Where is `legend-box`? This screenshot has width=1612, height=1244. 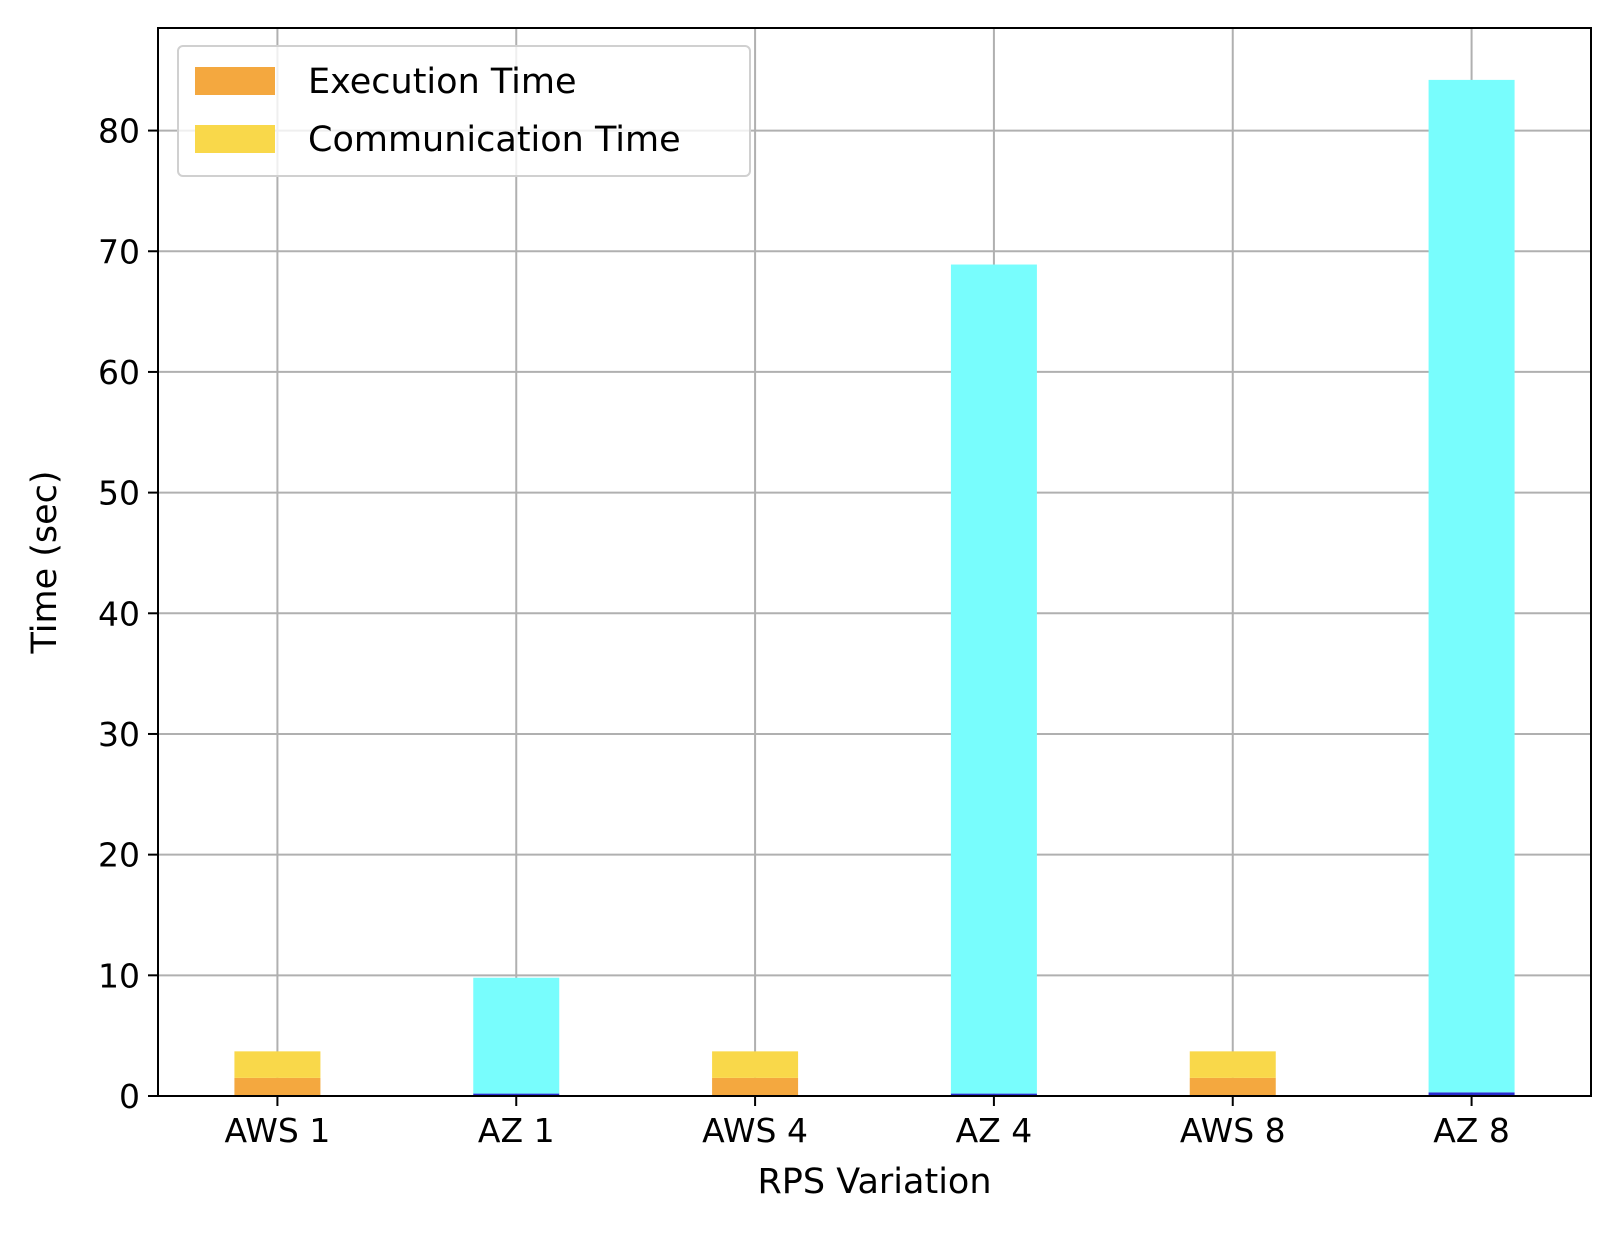 legend-box is located at coordinates (464, 111).